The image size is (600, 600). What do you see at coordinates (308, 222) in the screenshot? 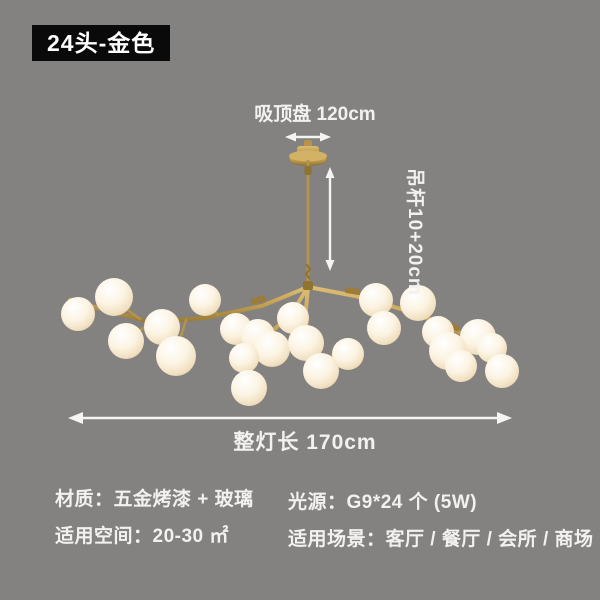
I see `hanging-rod` at bounding box center [308, 222].